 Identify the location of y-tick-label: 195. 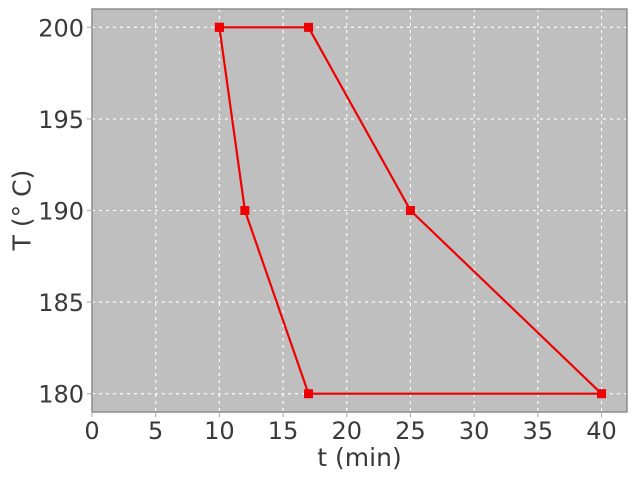
(61, 120).